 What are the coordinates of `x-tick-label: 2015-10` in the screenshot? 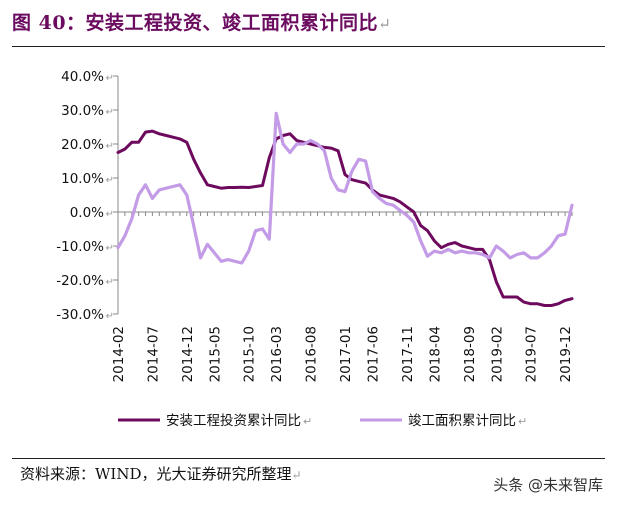 It's located at (250, 354).